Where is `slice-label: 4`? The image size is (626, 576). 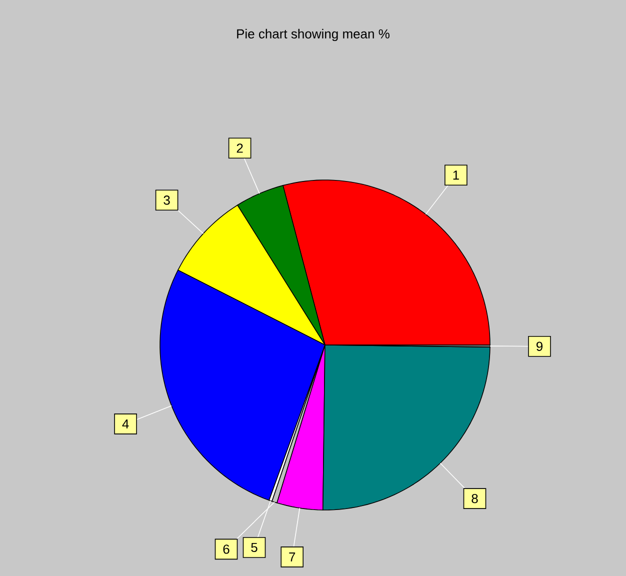
slice-label: 4 is located at coordinates (125, 423).